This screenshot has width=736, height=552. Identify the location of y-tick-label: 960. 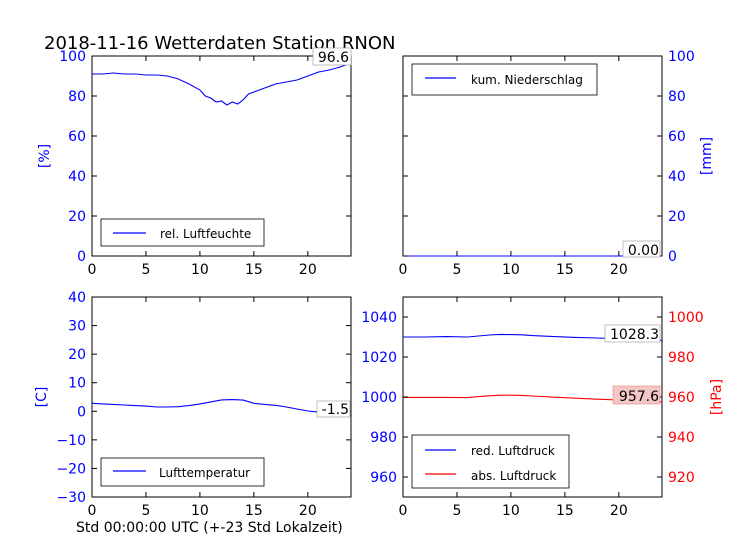
(383, 478).